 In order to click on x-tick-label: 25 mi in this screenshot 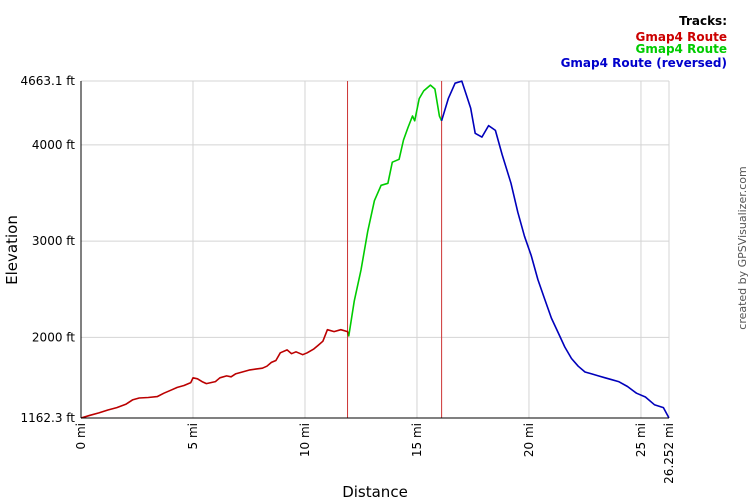, I will do `click(641, 440)`.